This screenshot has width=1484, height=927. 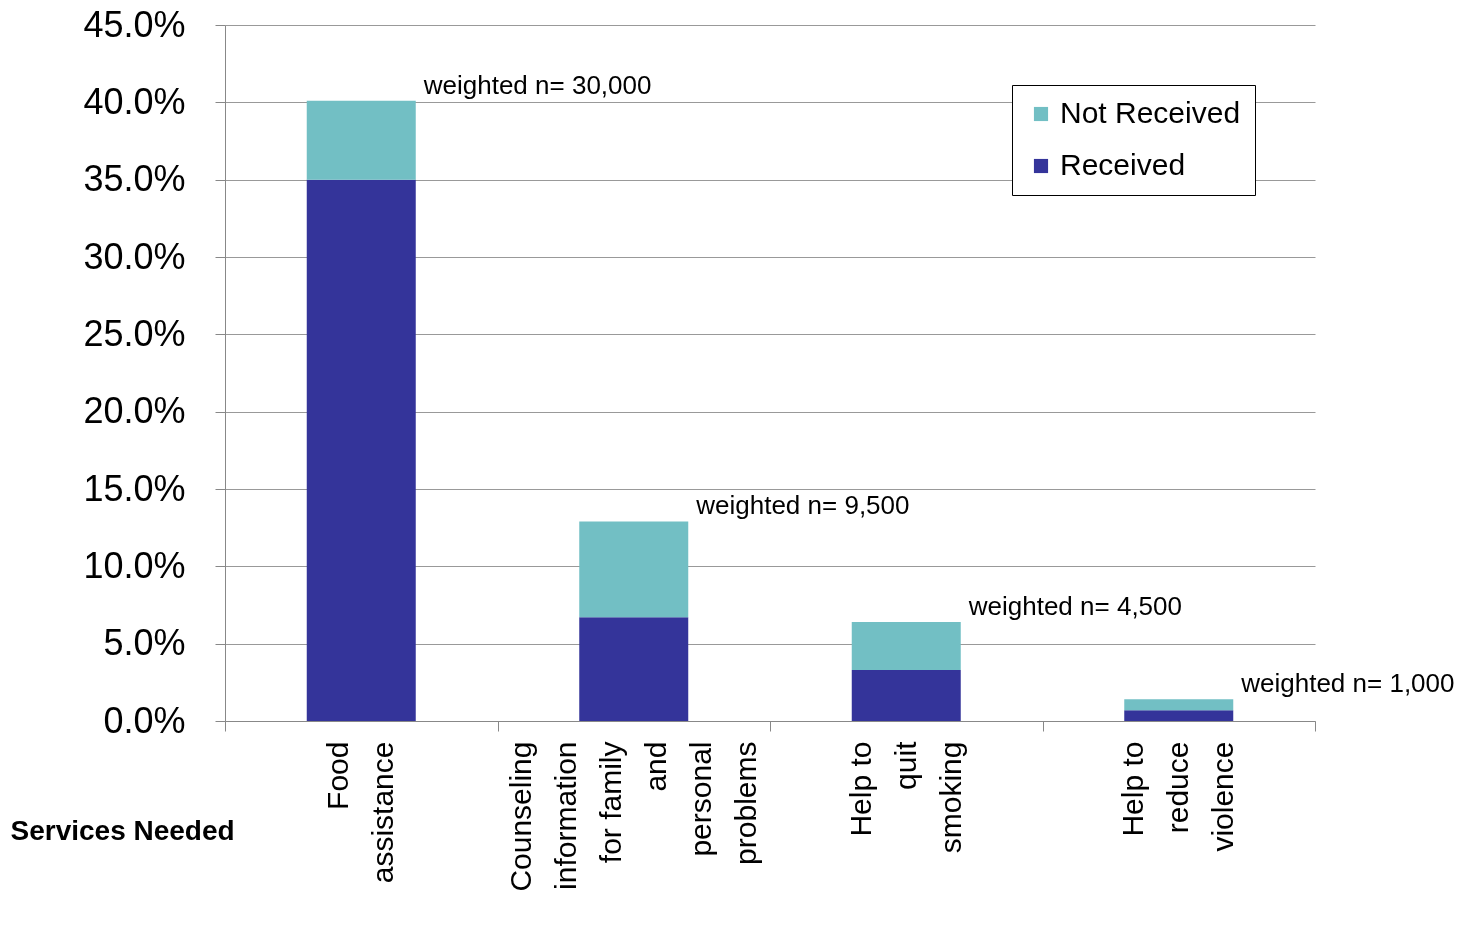 I want to click on annotation: weighted n= 9,500, so click(x=802, y=505).